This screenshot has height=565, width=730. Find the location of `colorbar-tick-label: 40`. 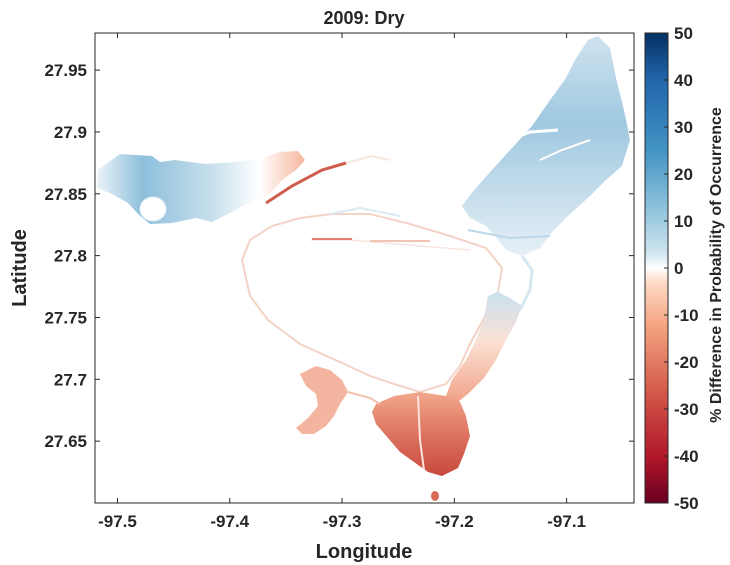

colorbar-tick-label: 40 is located at coordinates (683, 80).